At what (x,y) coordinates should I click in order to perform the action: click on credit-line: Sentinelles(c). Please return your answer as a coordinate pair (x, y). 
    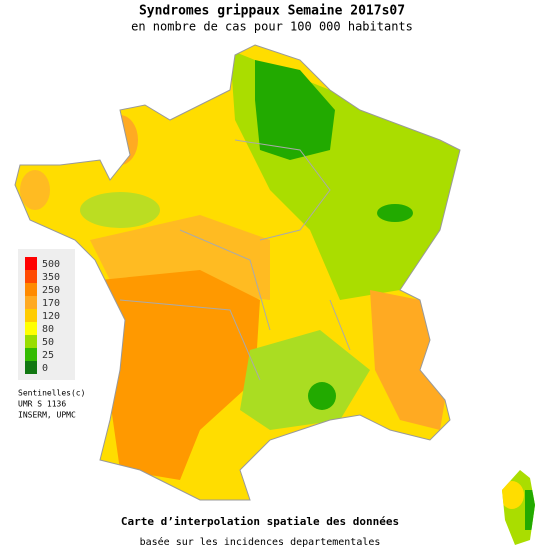
    Looking at the image, I should click on (51, 393).